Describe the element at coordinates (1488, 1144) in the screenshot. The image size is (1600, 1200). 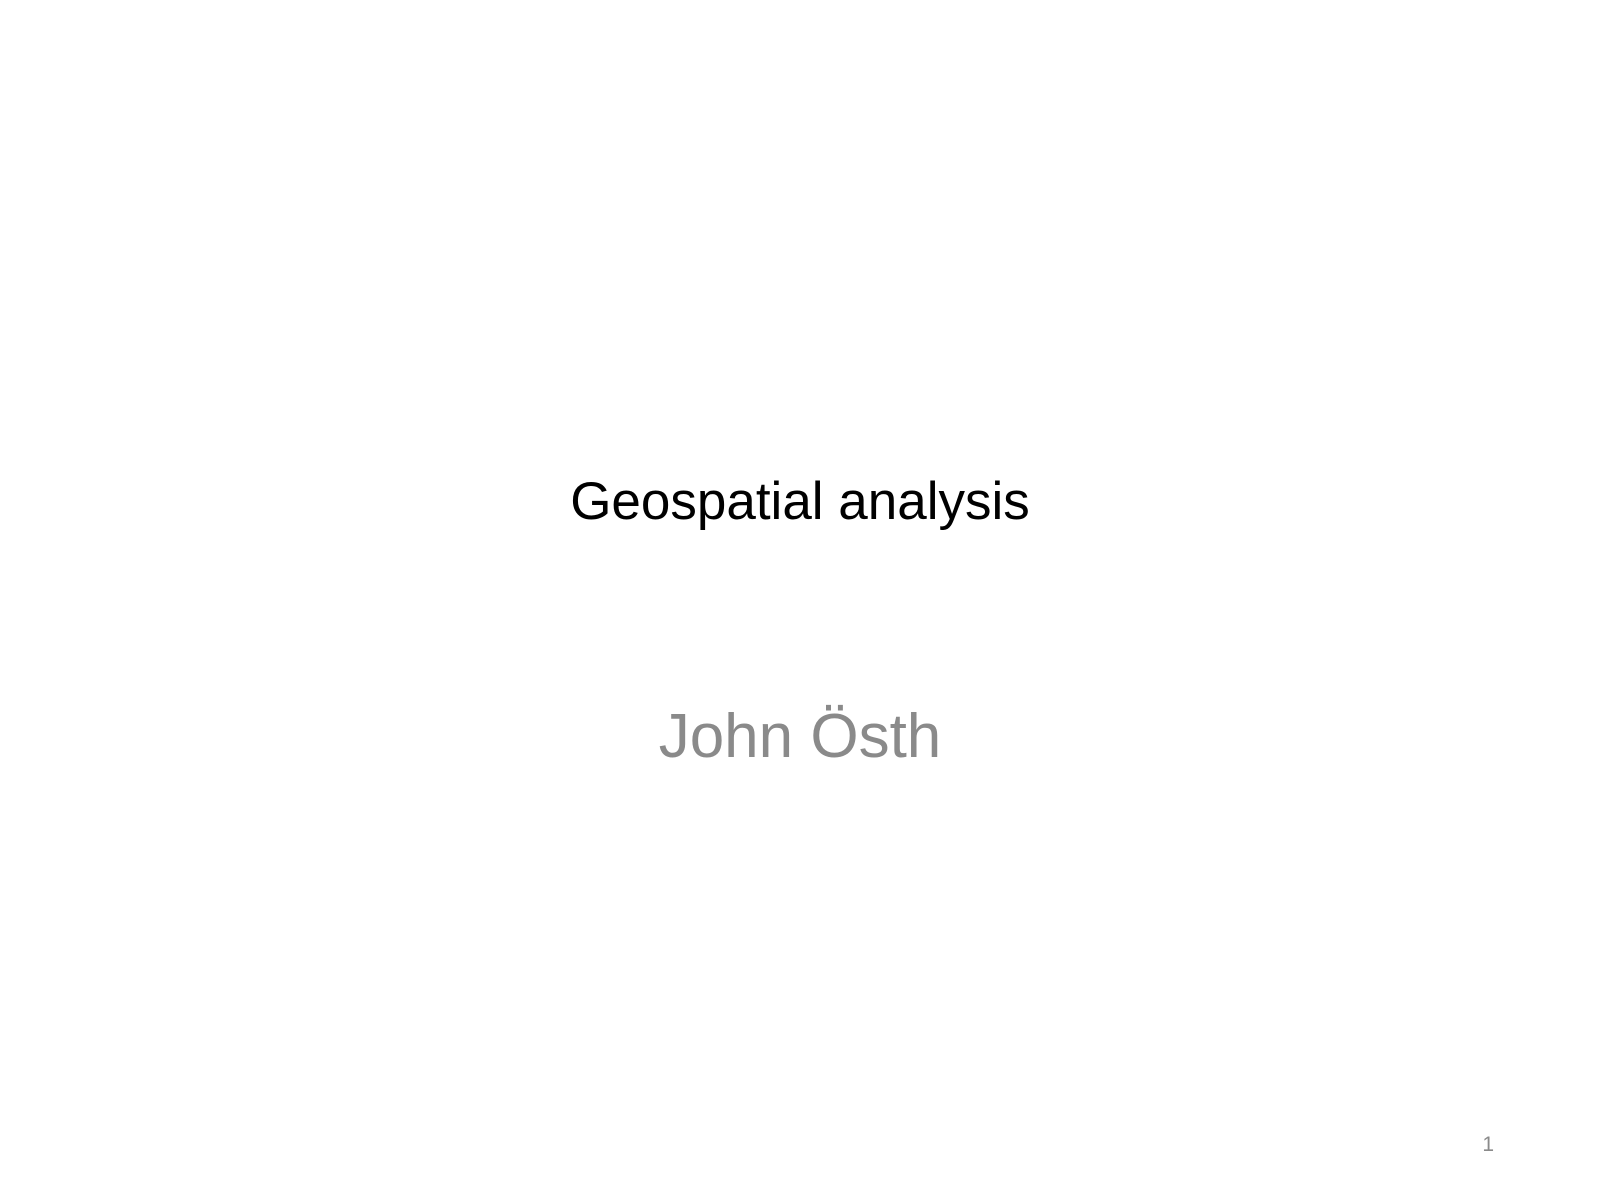
I see `slide-page-number: 1` at that location.